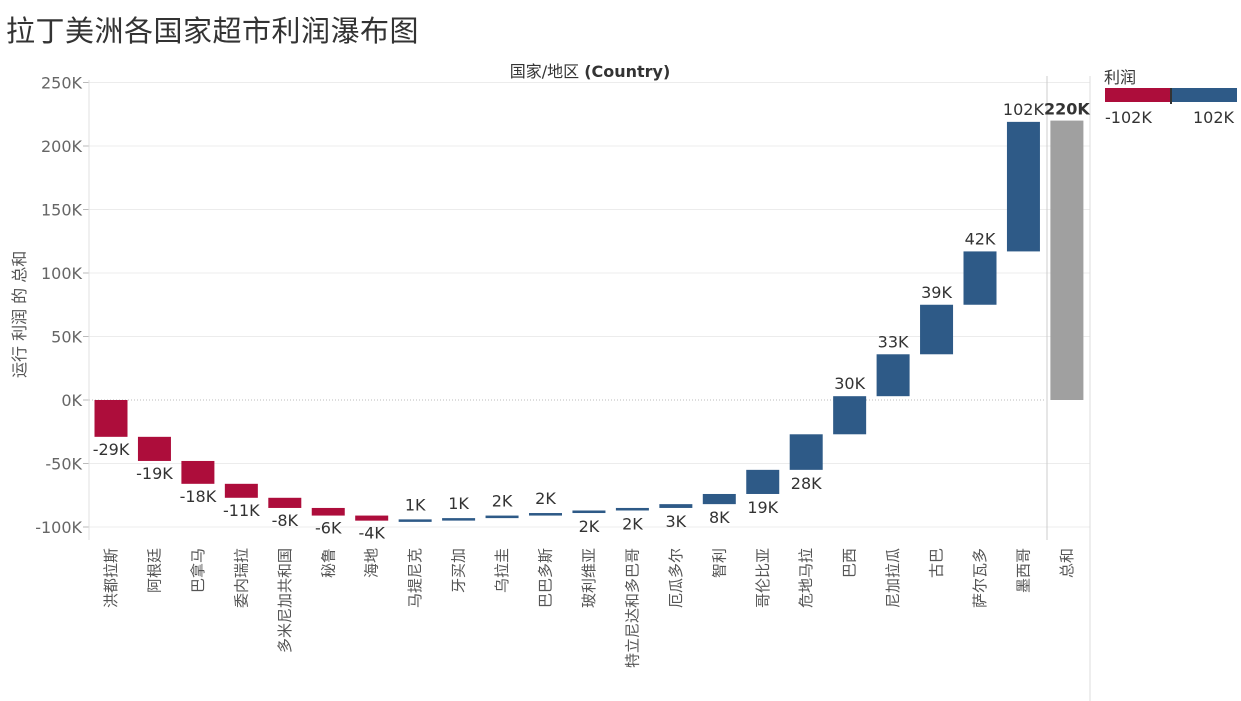 This screenshot has height=701, width=1241. I want to click on y-tick-label: 200K, so click(62, 146).